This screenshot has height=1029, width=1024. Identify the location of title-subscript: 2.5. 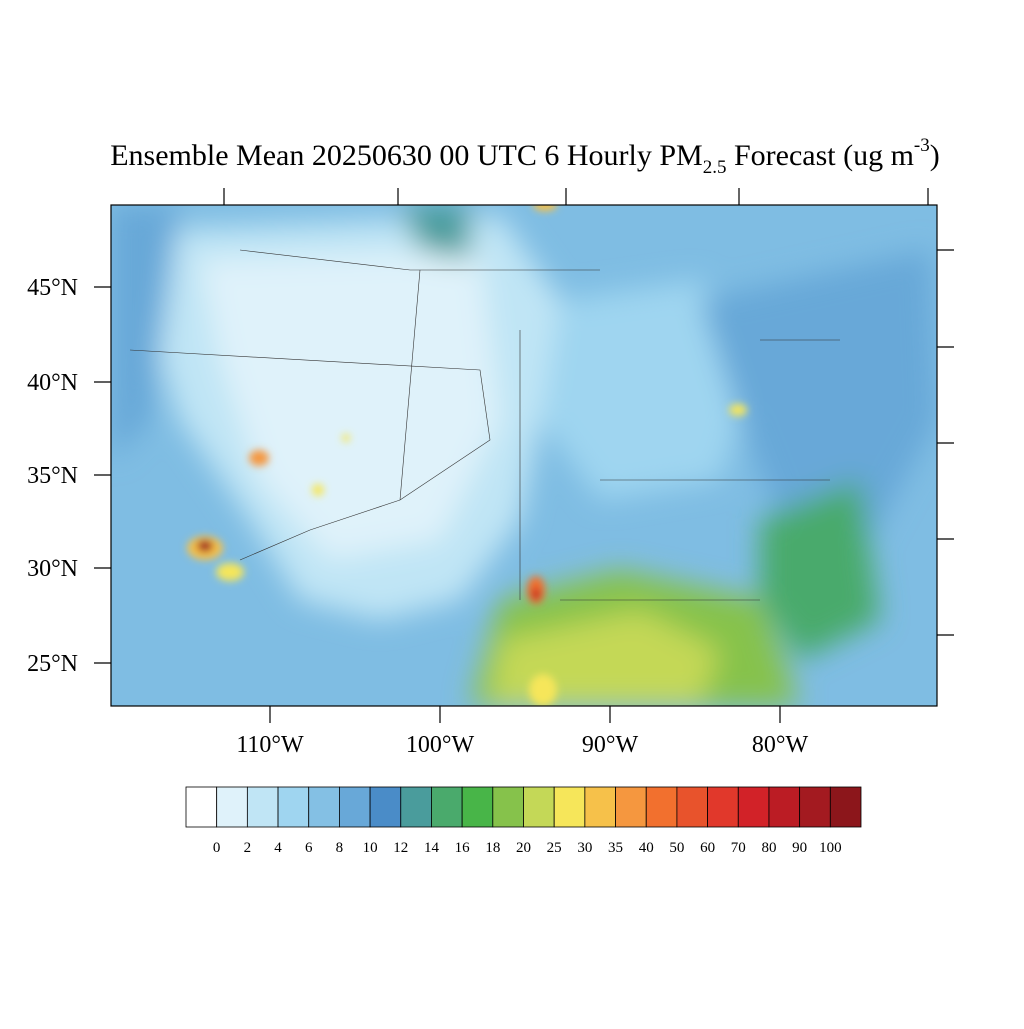
(715, 167).